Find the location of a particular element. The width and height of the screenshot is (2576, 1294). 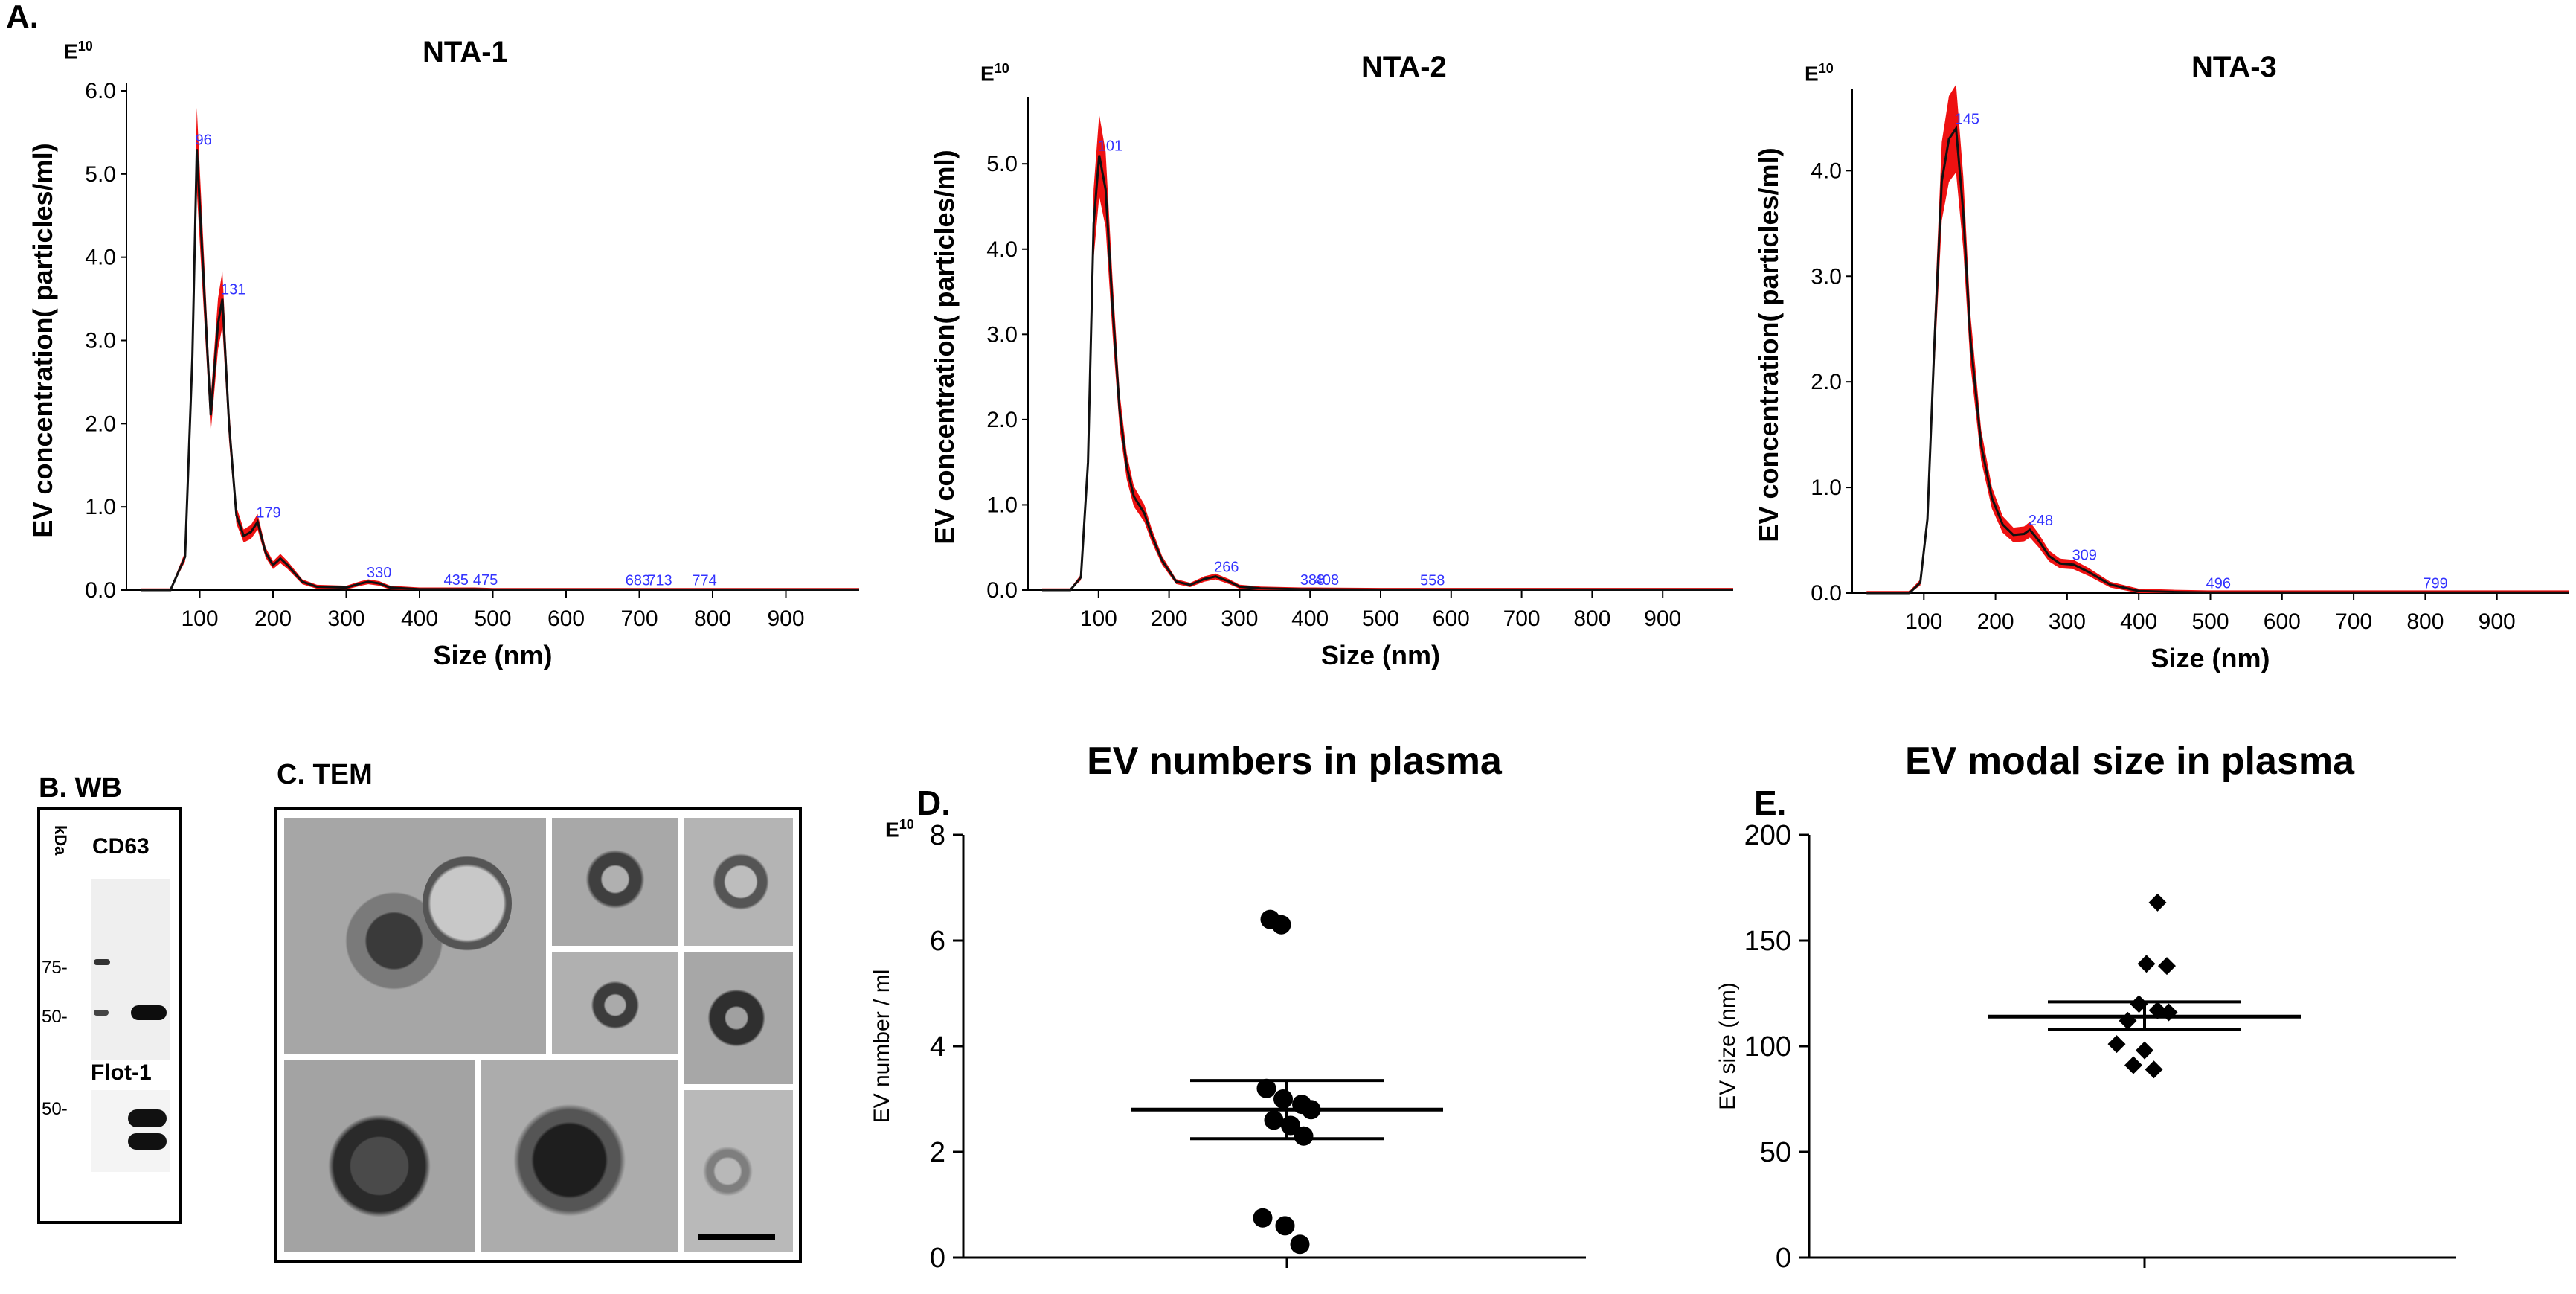

nta3-y-tick-label: 3.0 is located at coordinates (1826, 277).